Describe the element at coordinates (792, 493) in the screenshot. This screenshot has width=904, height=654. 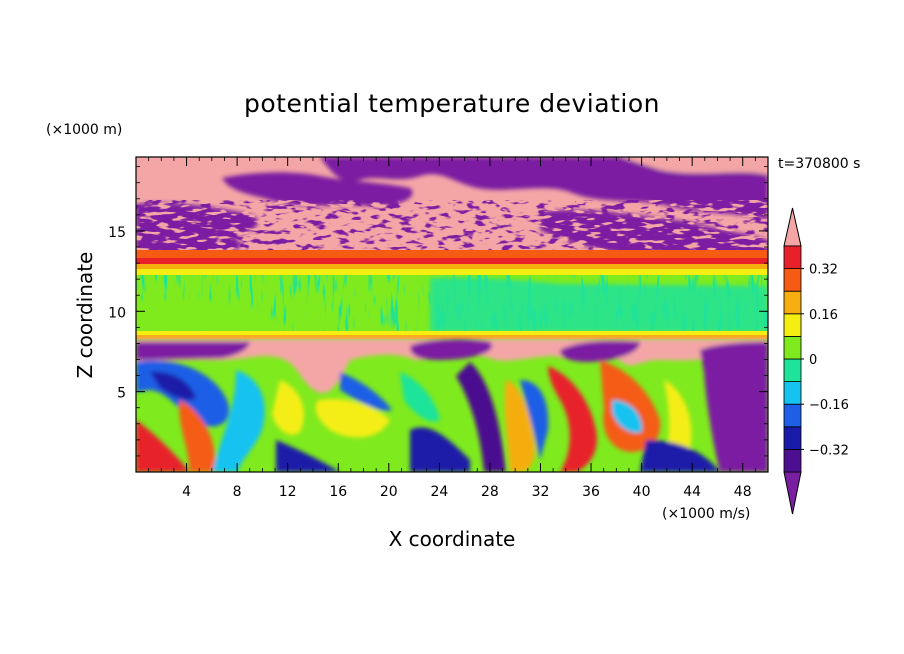
I see `colorbar-under-triangle` at that location.